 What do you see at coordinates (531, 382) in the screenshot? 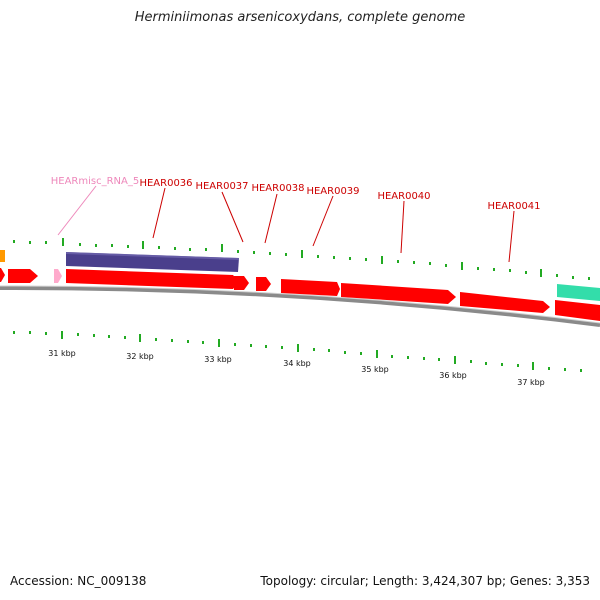
I see `scale-label-37: 37 kbp` at bounding box center [531, 382].